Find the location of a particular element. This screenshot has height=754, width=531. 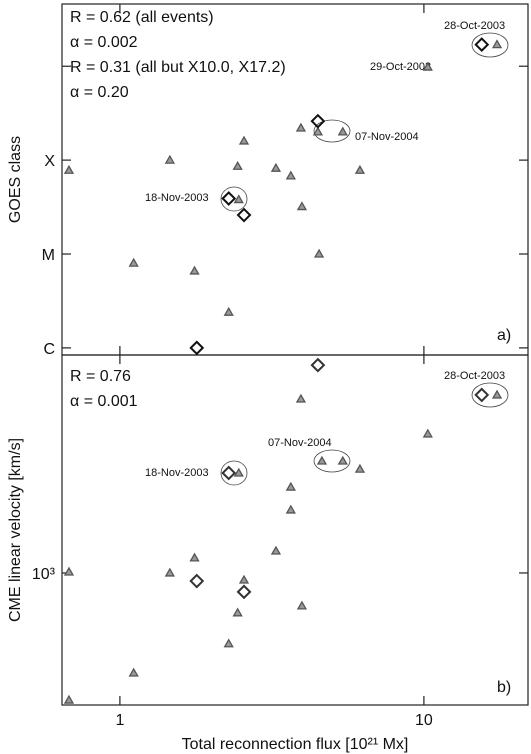

y-tick-label: 10³ is located at coordinates (44, 574).